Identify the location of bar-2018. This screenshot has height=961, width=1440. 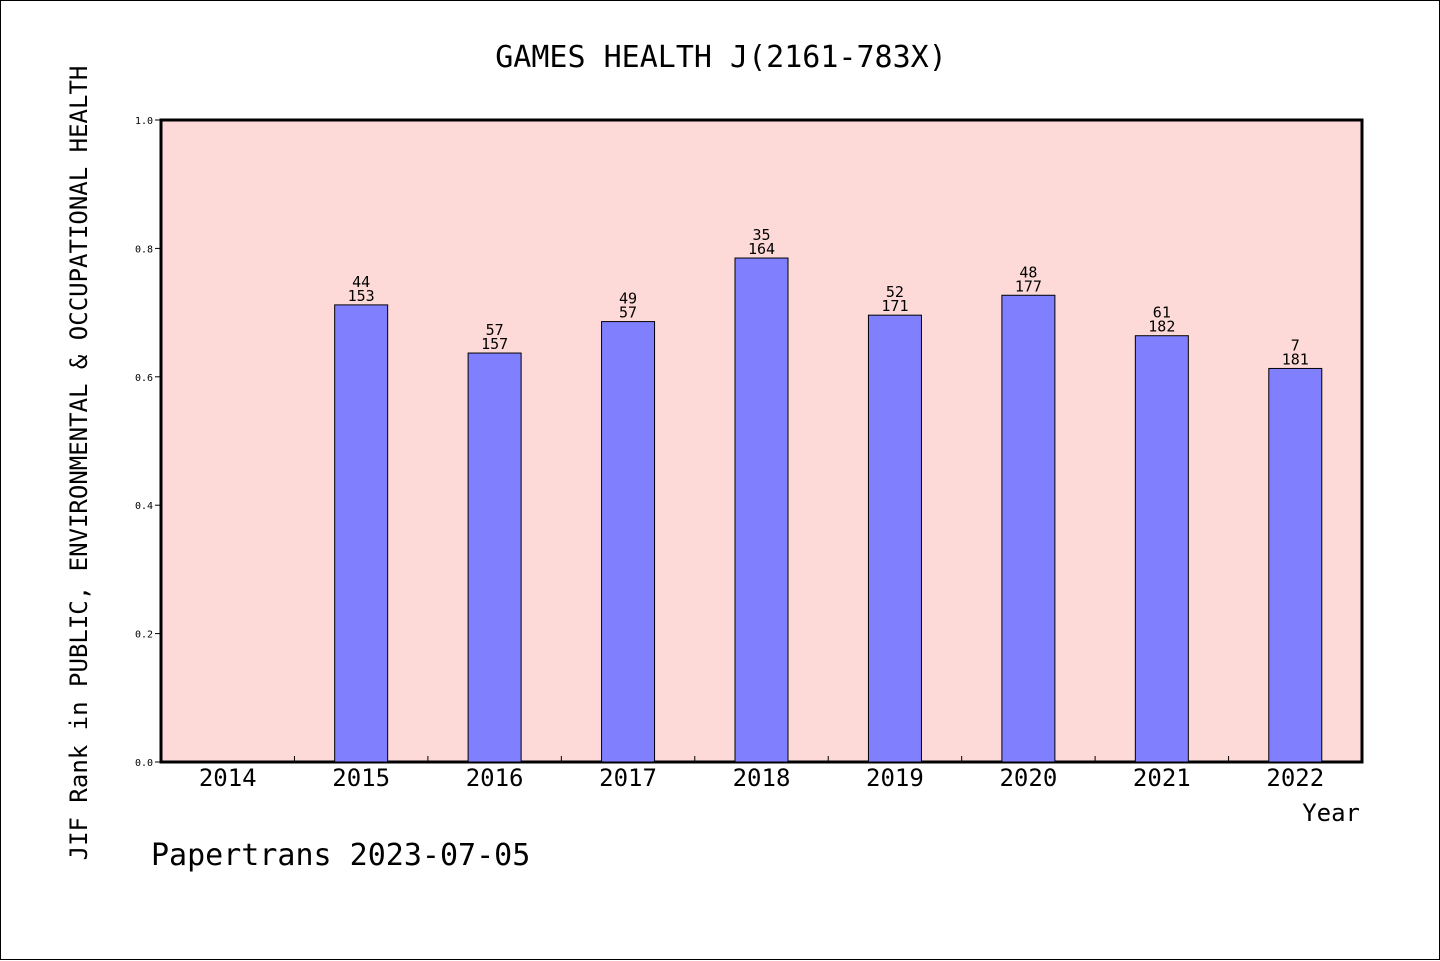
(761, 510).